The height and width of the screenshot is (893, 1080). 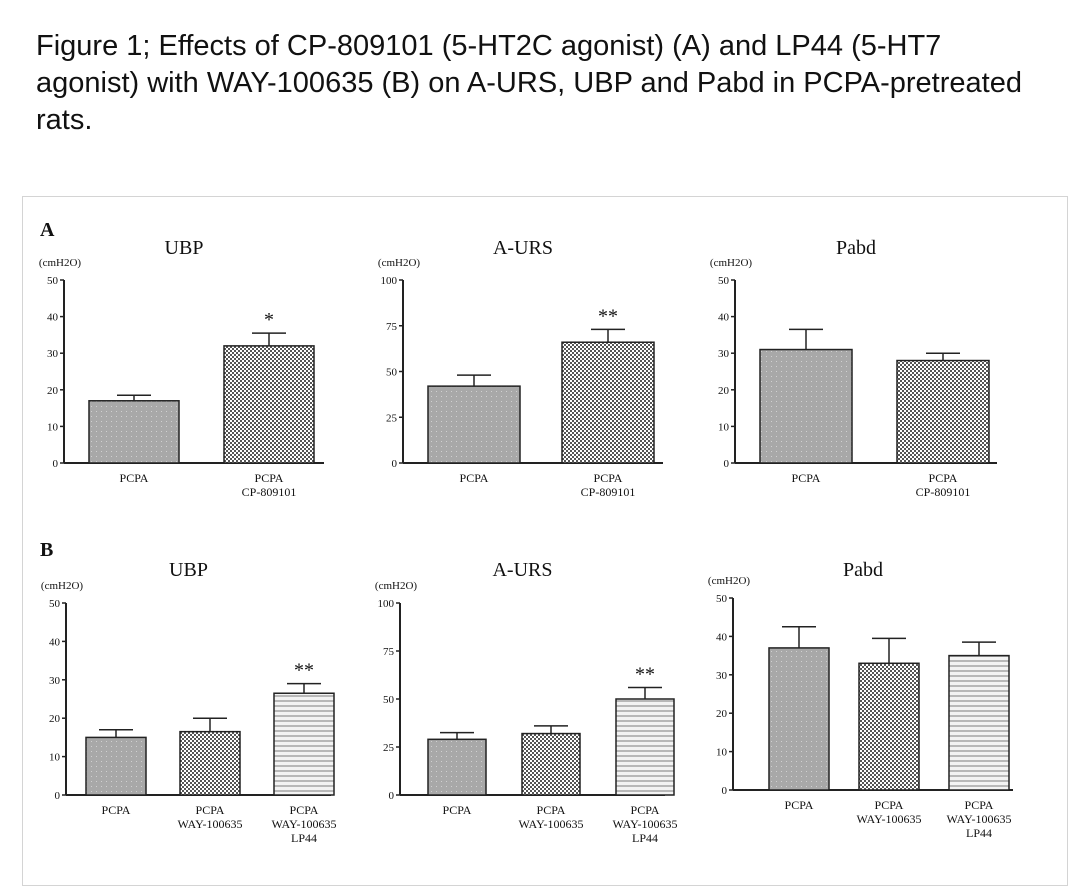 I want to click on significance-marker: *, so click(x=269, y=320).